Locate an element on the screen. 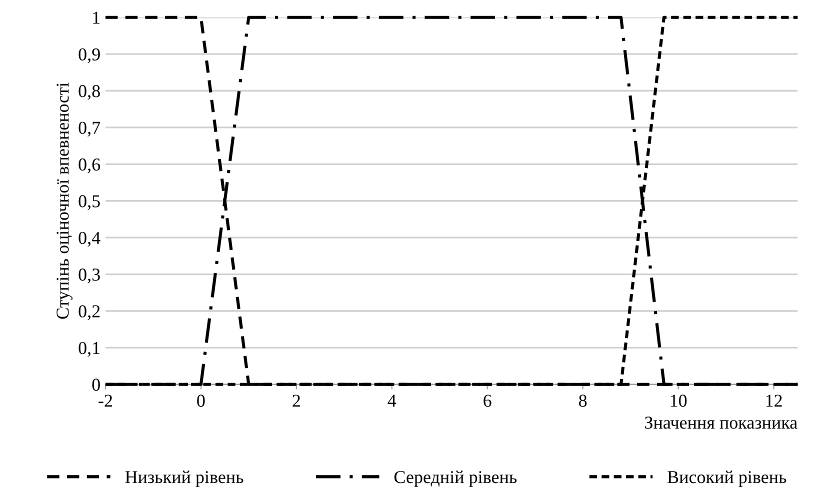 Image resolution: width=824 pixels, height=496 pixels. y-tick-label: 0,4 is located at coordinates (89, 239).